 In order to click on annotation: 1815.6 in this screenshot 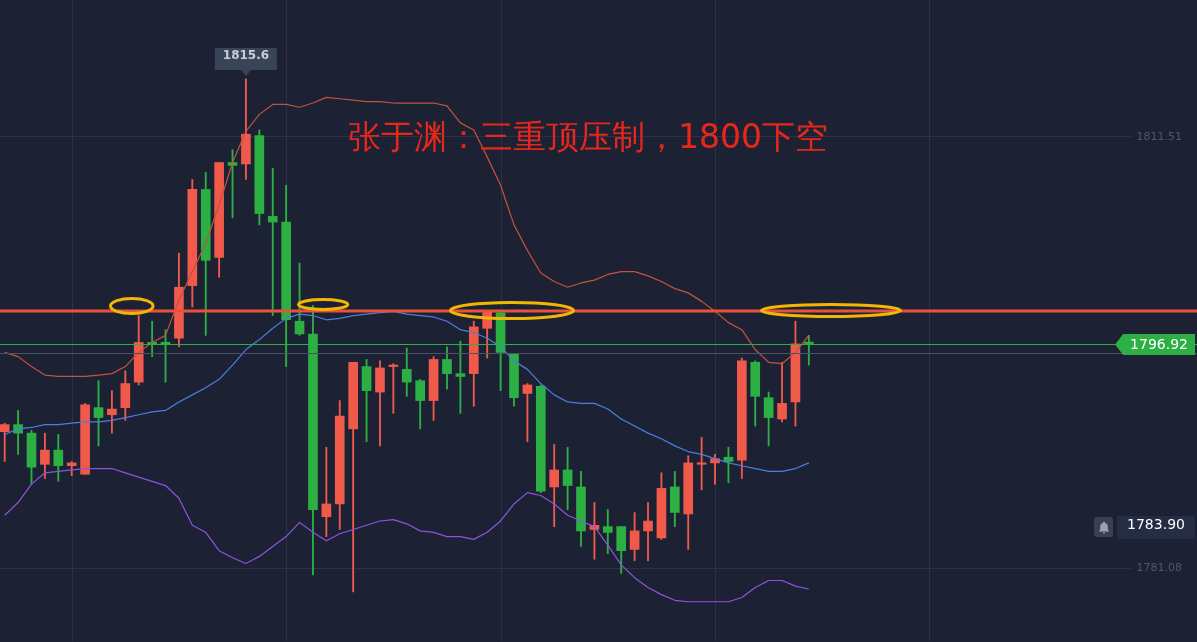, I will do `click(246, 59)`.